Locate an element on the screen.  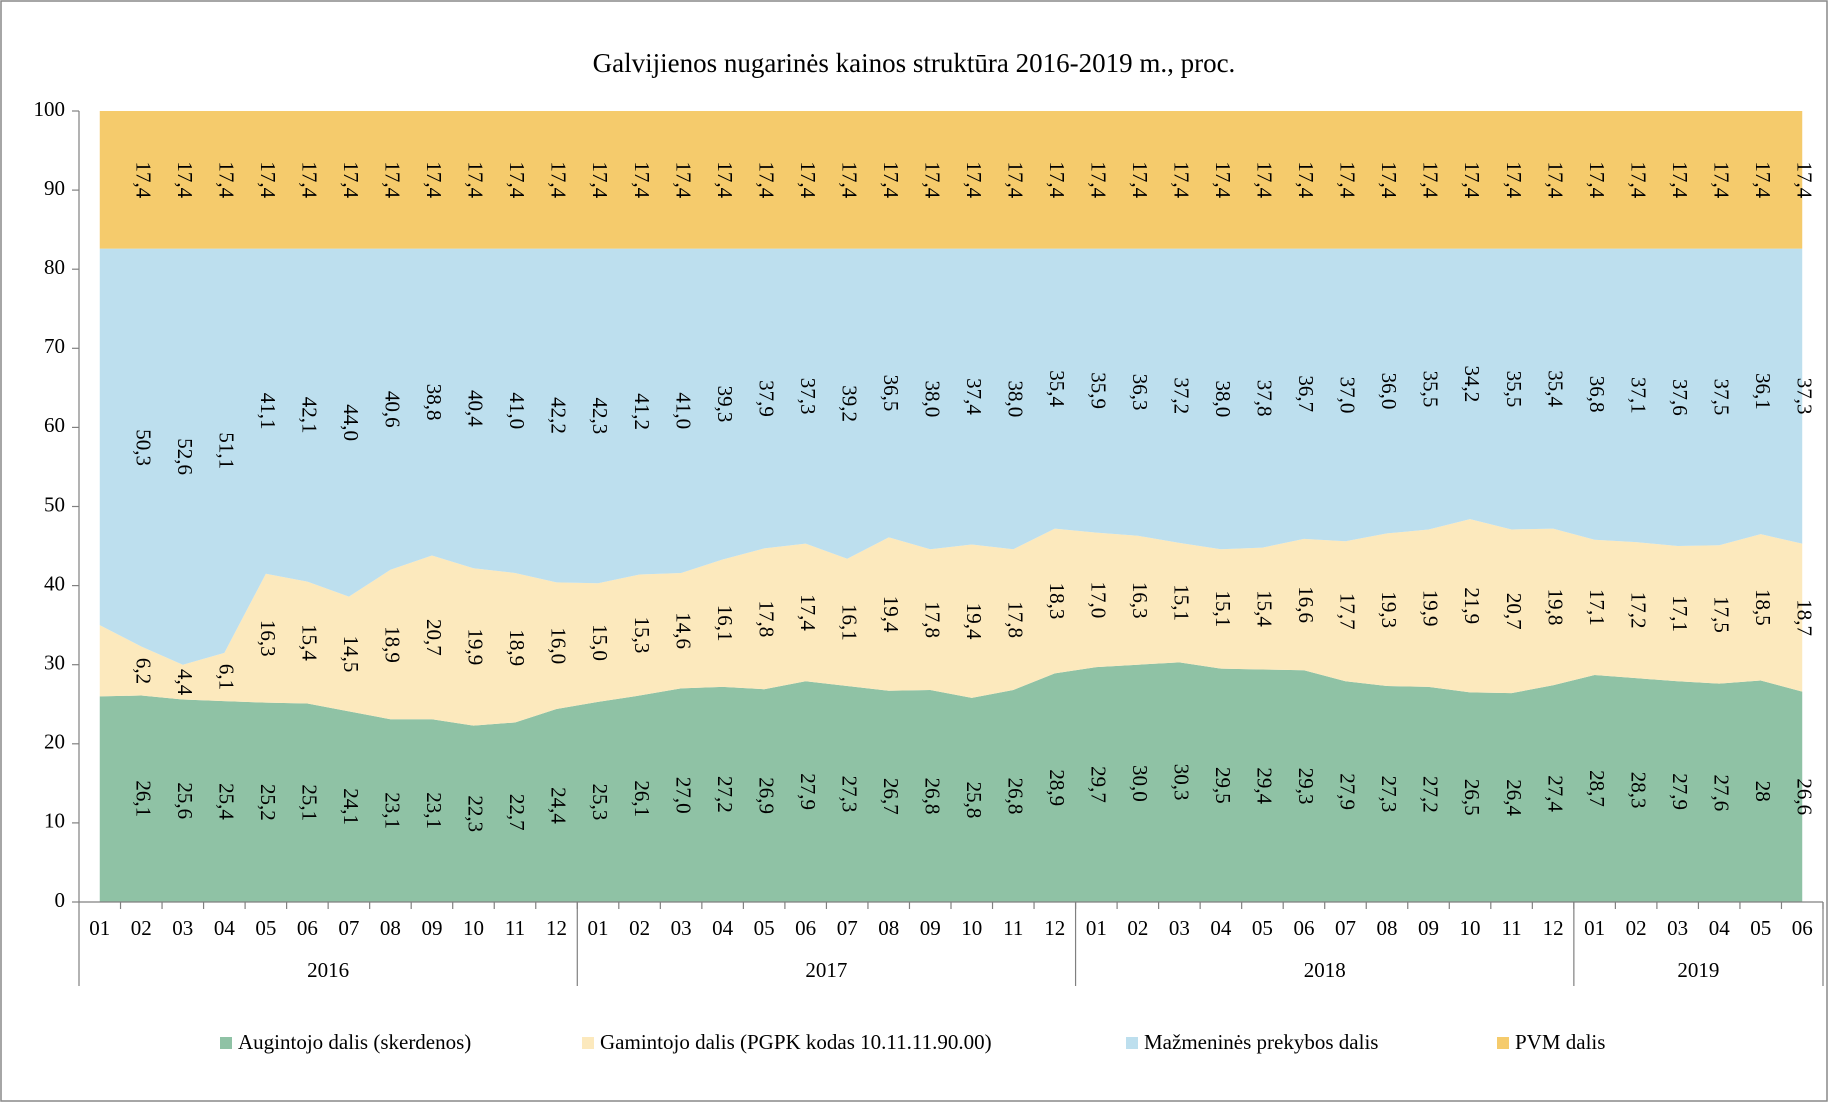
data-label: 26,5 is located at coordinates (1472, 797).